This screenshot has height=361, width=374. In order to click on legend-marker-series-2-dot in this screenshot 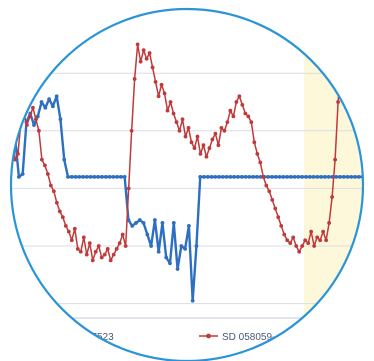, I will do `click(208, 336)`.